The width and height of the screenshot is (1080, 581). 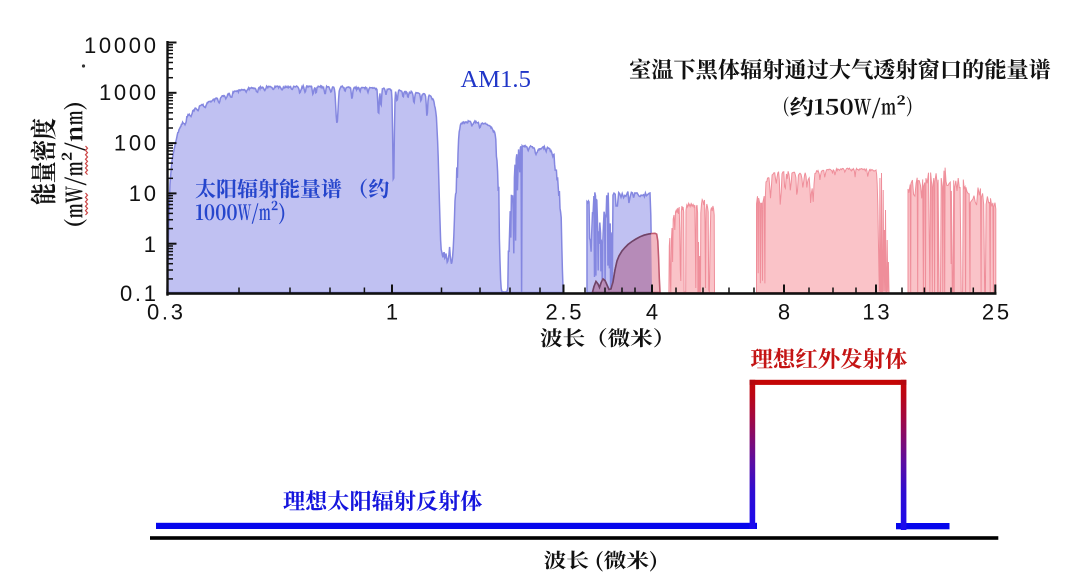 What do you see at coordinates (877, 312) in the screenshot?
I see `svg-text: 13` at bounding box center [877, 312].